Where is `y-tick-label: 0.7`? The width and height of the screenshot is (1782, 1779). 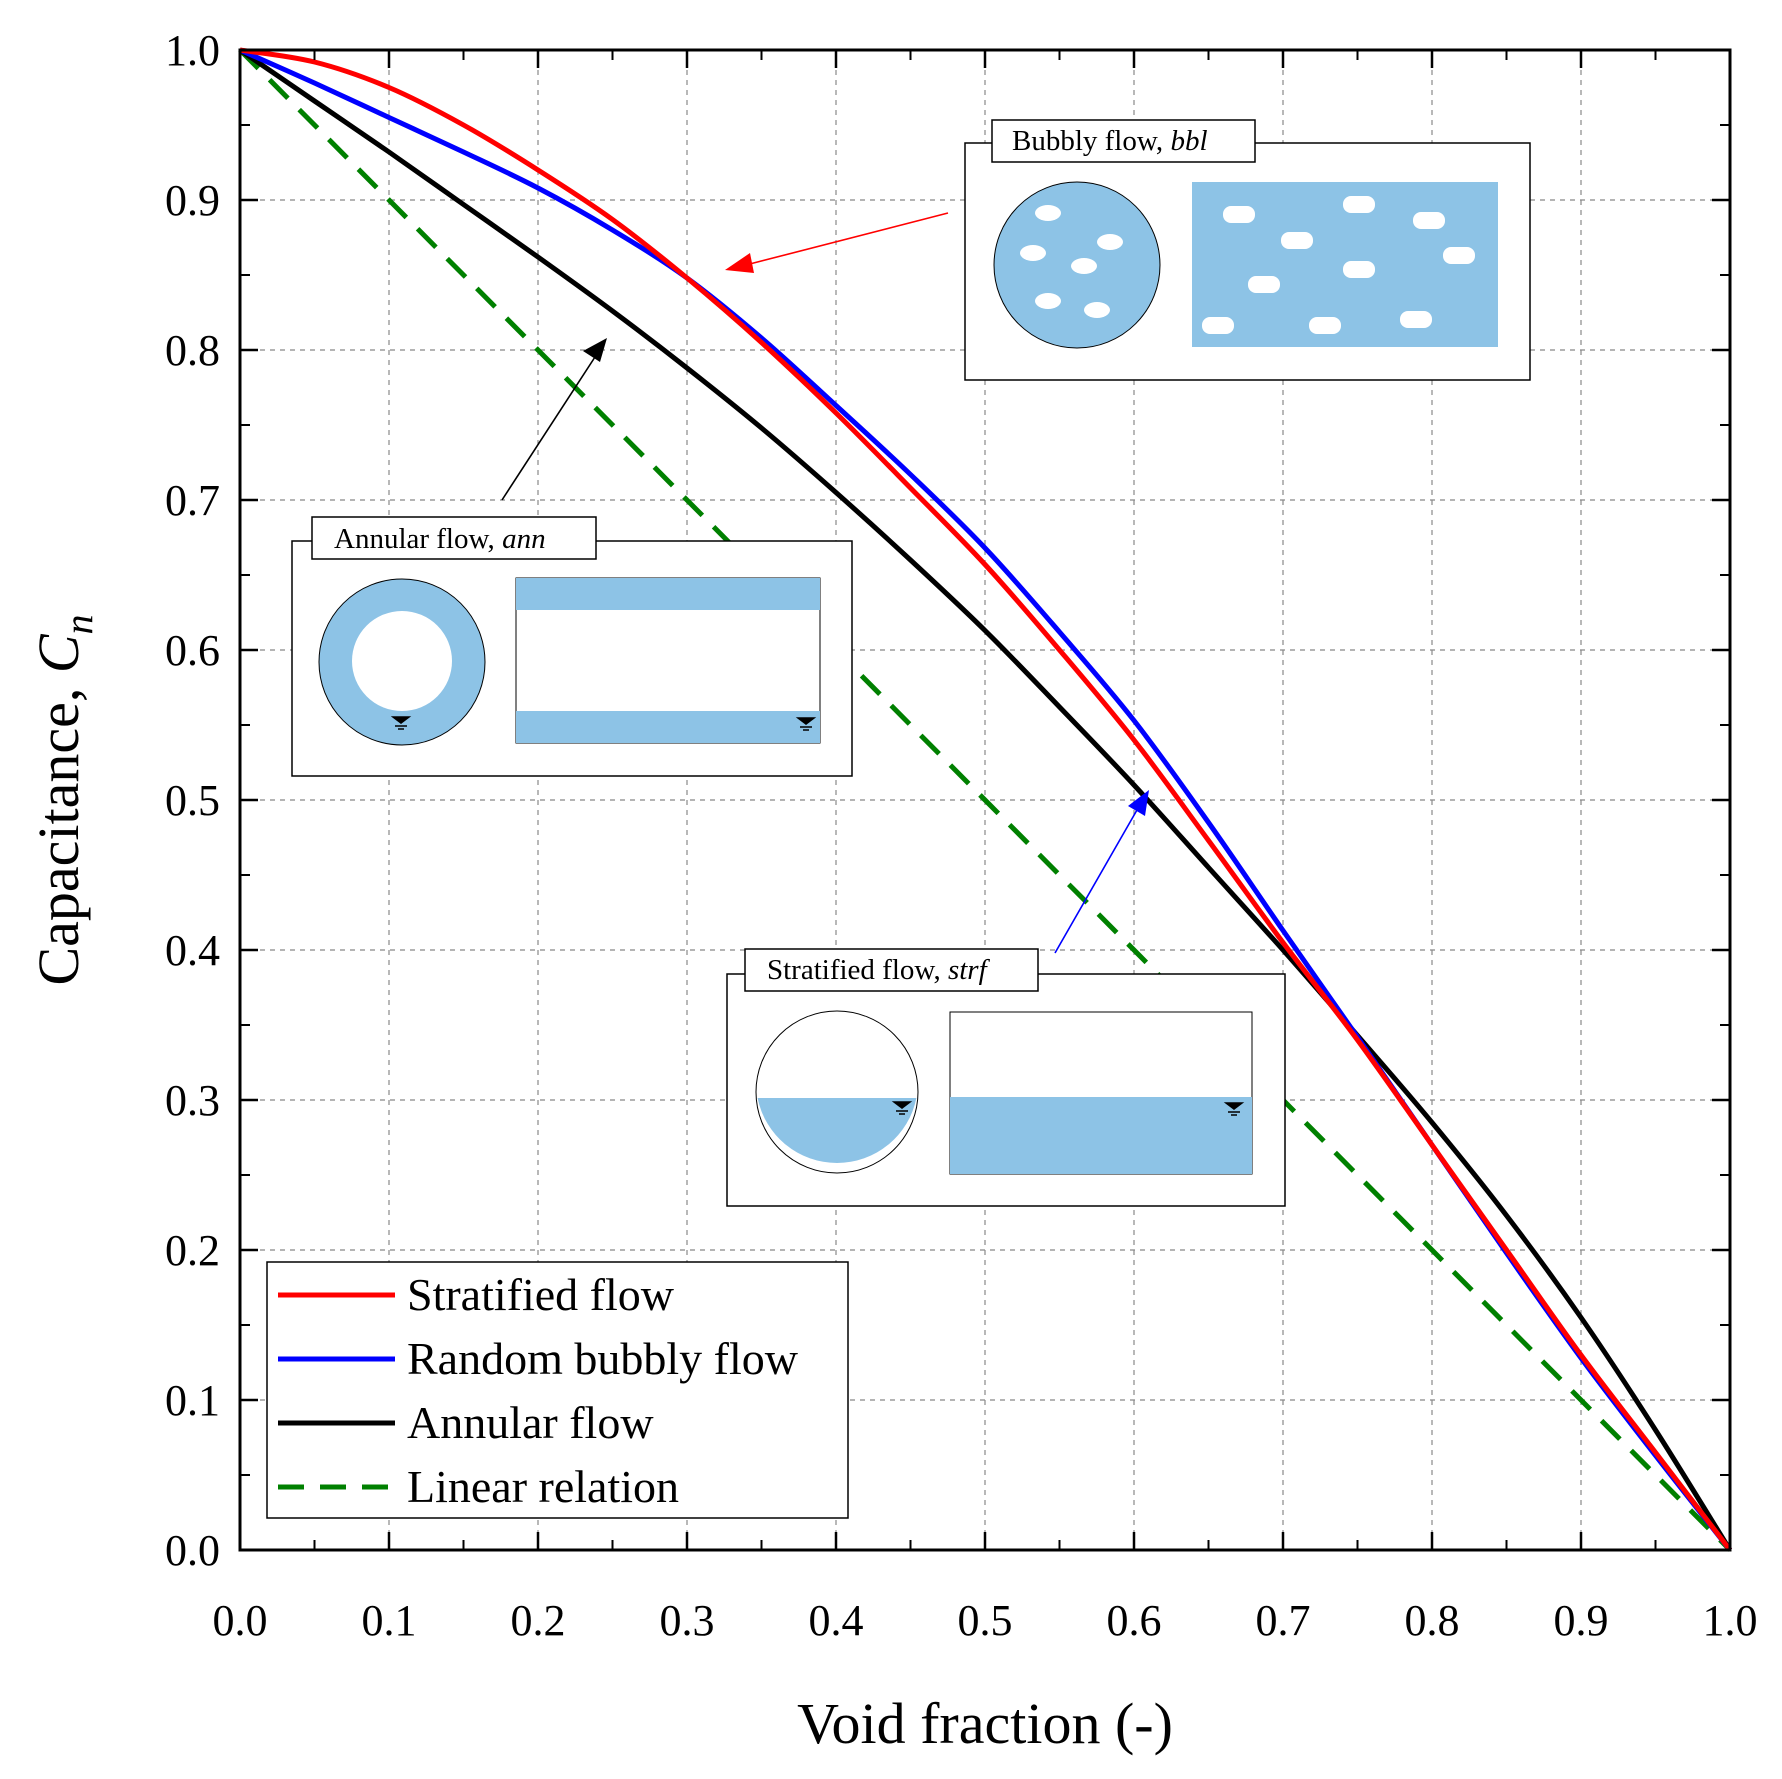 y-tick-label: 0.7 is located at coordinates (192, 500).